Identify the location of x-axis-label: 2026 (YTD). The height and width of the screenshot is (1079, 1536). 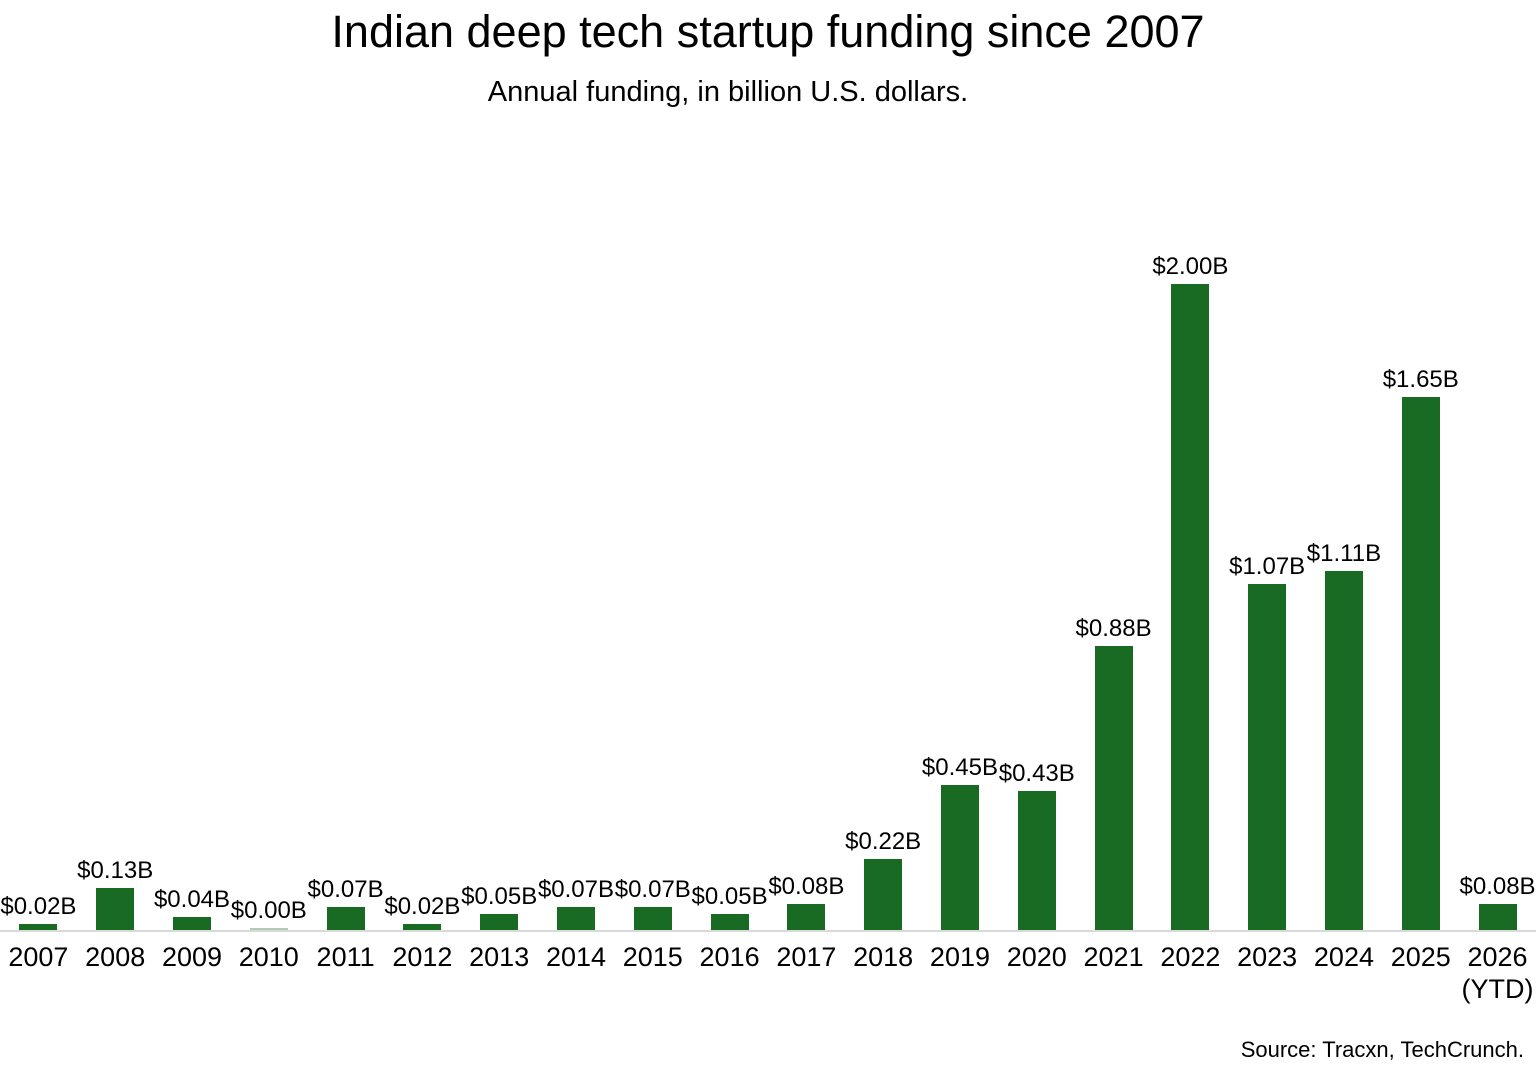
(1497, 973).